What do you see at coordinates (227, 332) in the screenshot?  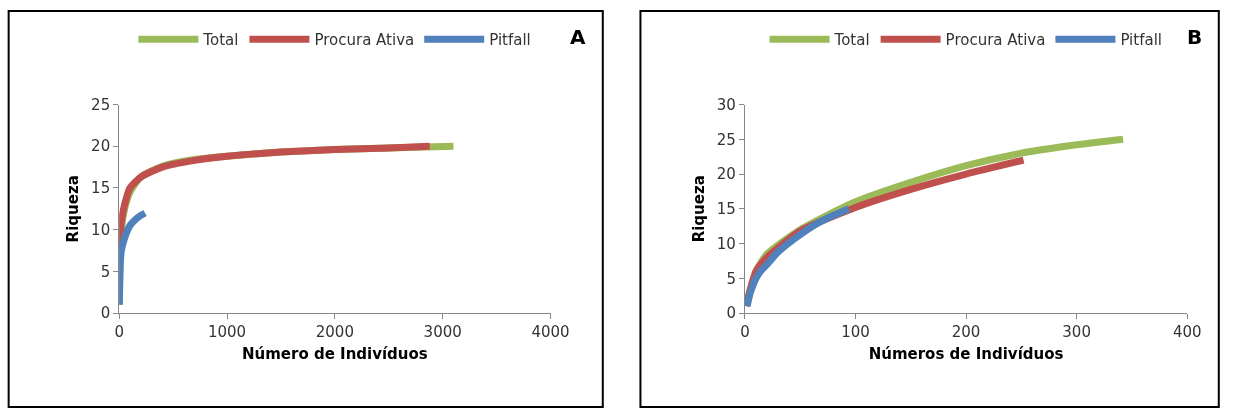 I see `x-tick-label: 1000` at bounding box center [227, 332].